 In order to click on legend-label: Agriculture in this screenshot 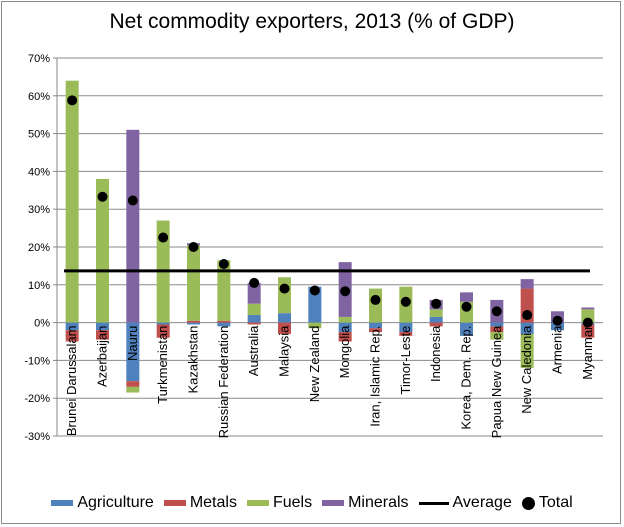, I will do `click(115, 502)`.